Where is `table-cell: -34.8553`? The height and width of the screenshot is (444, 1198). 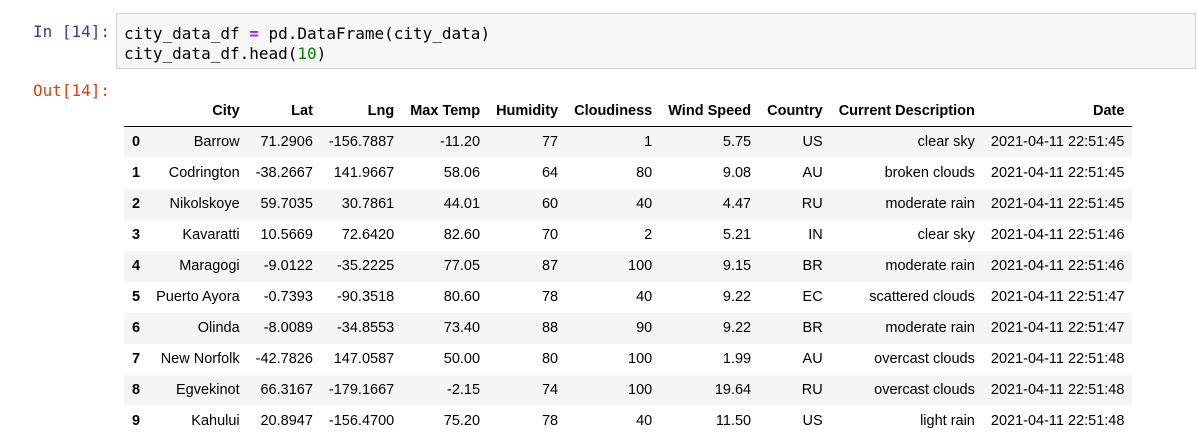
table-cell: -34.8553 is located at coordinates (365, 328).